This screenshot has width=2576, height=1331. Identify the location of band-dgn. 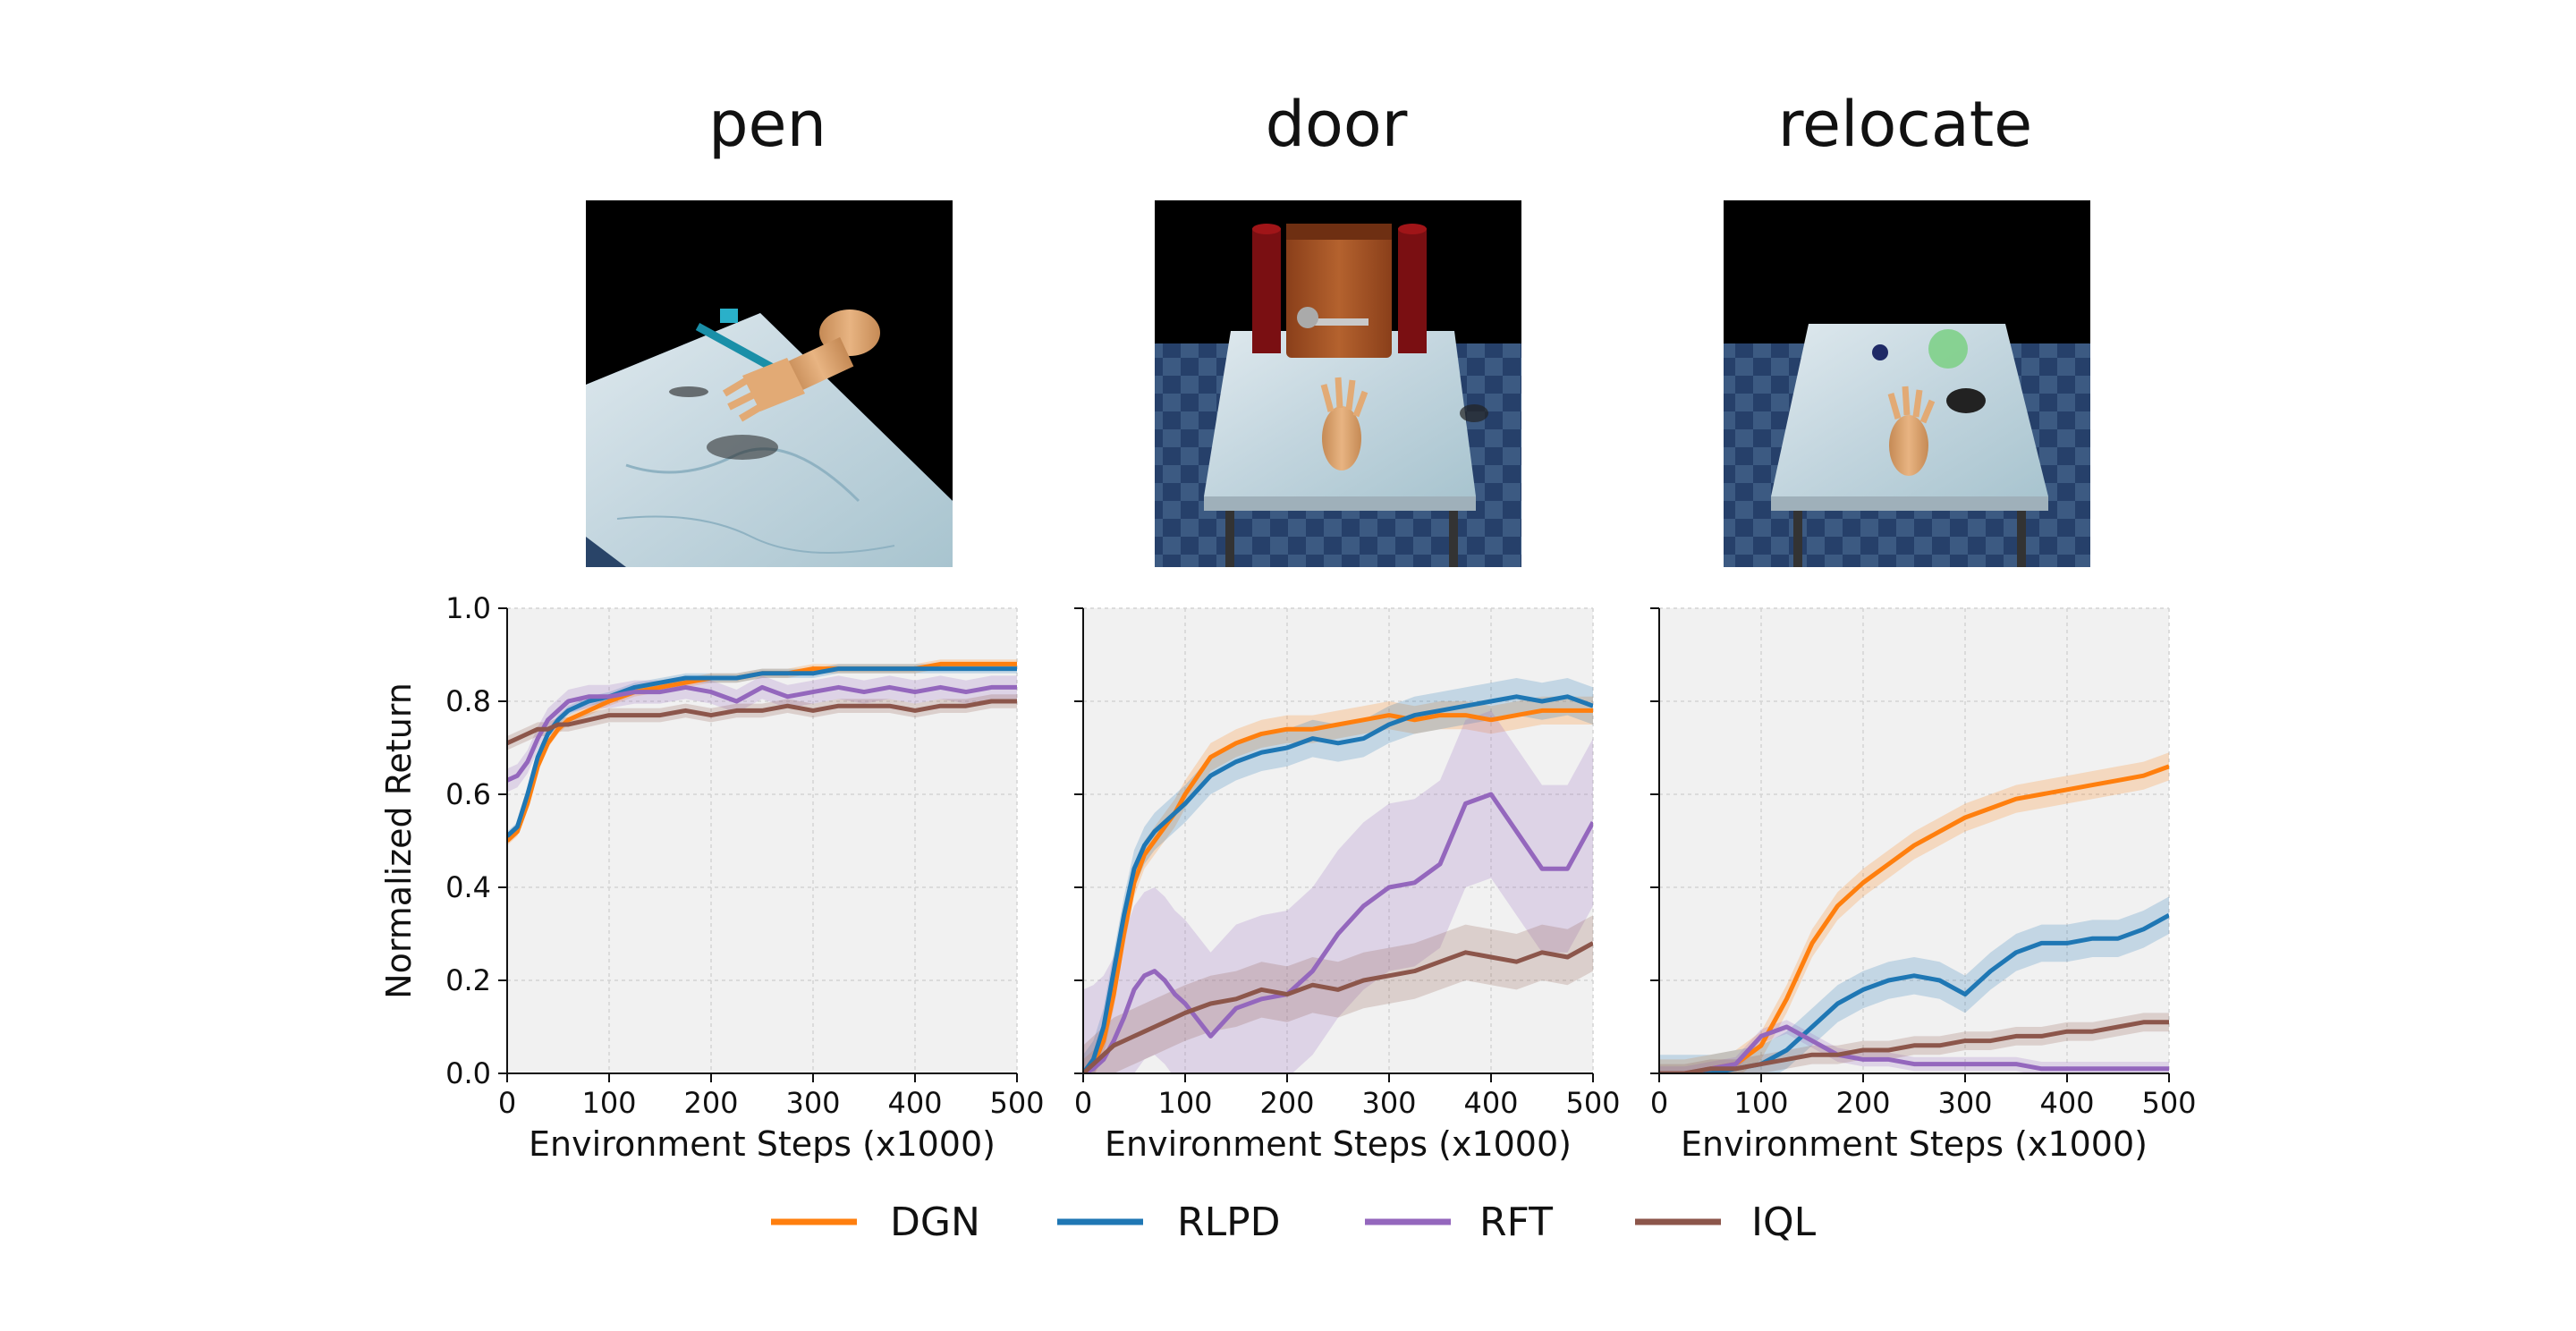
(1914, 913).